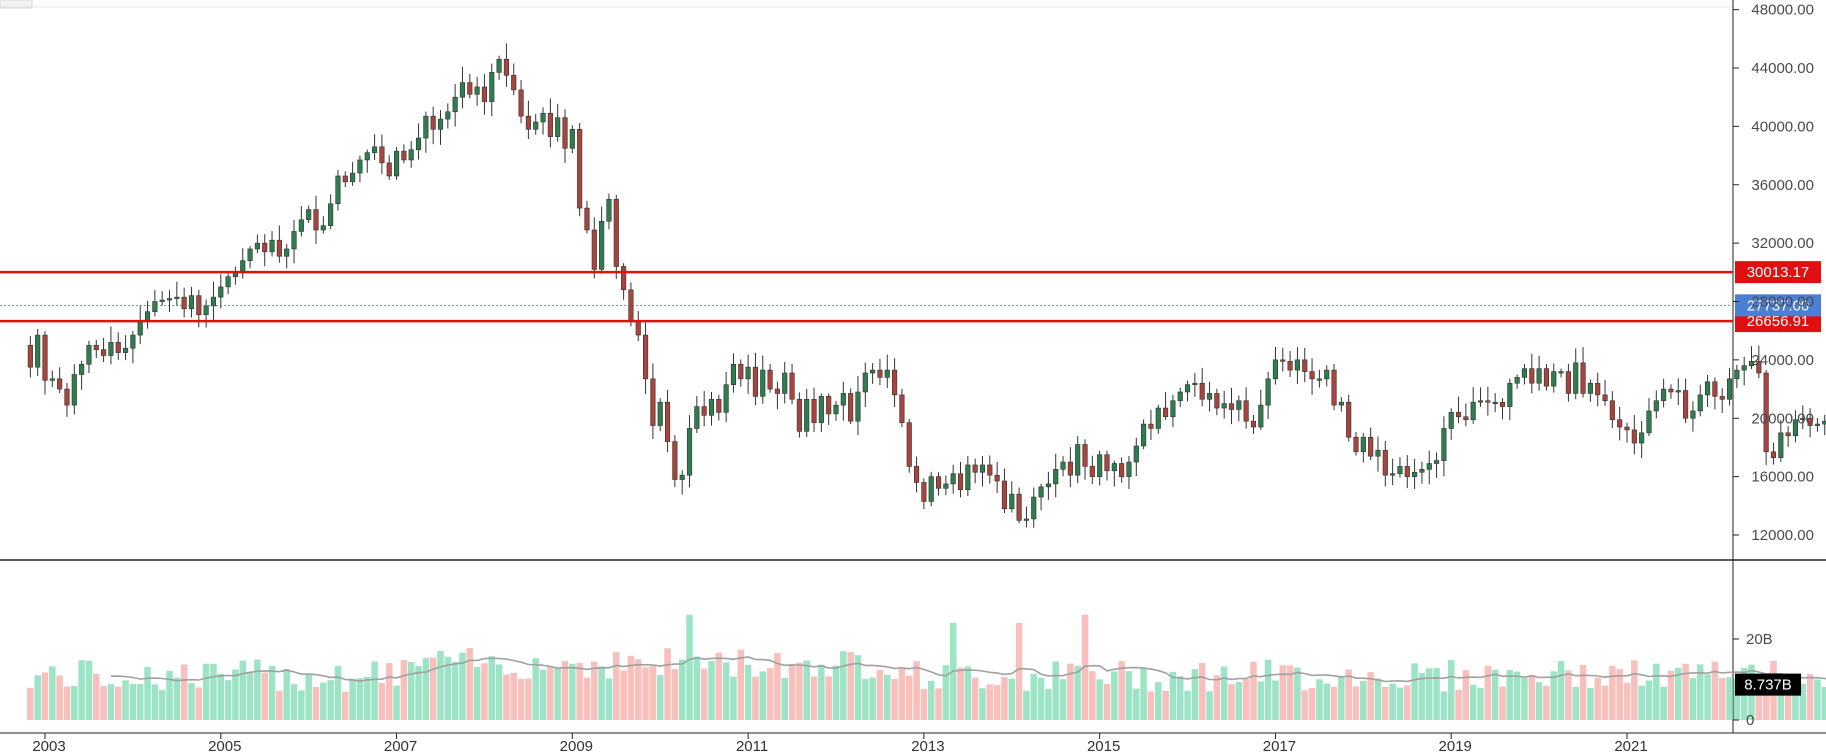 Image resolution: width=1826 pixels, height=753 pixels. What do you see at coordinates (1768, 684) in the screenshot?
I see `volume-last-tag` at bounding box center [1768, 684].